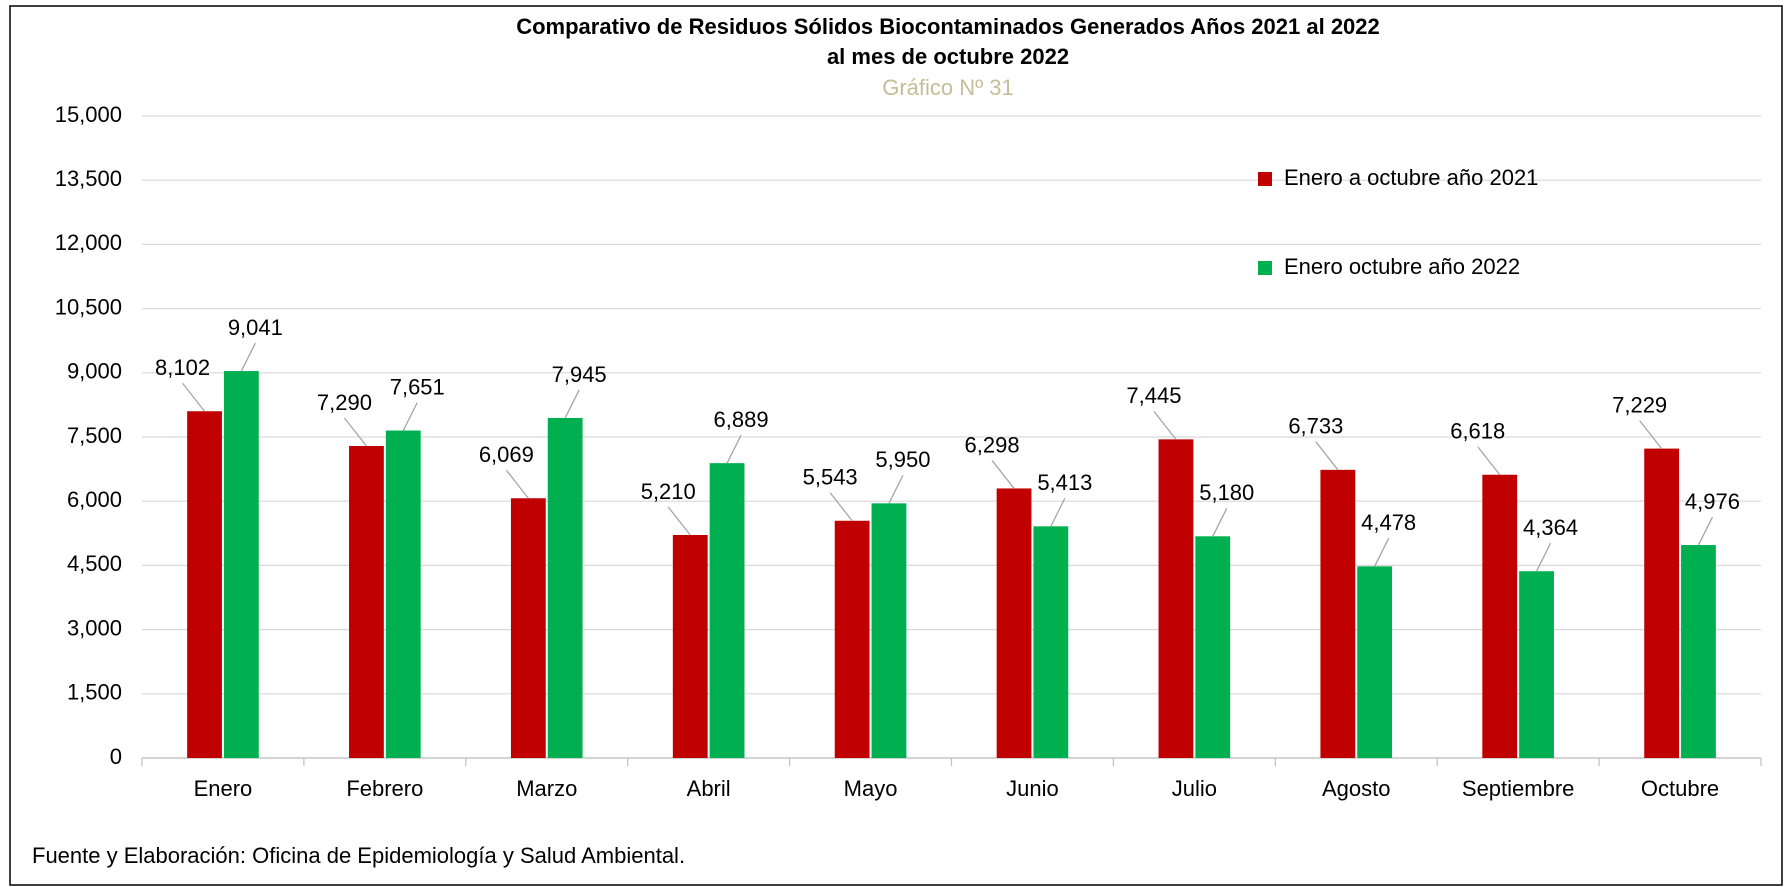 This screenshot has width=1784, height=887. I want to click on x-tick-label: Marzo, so click(546, 788).